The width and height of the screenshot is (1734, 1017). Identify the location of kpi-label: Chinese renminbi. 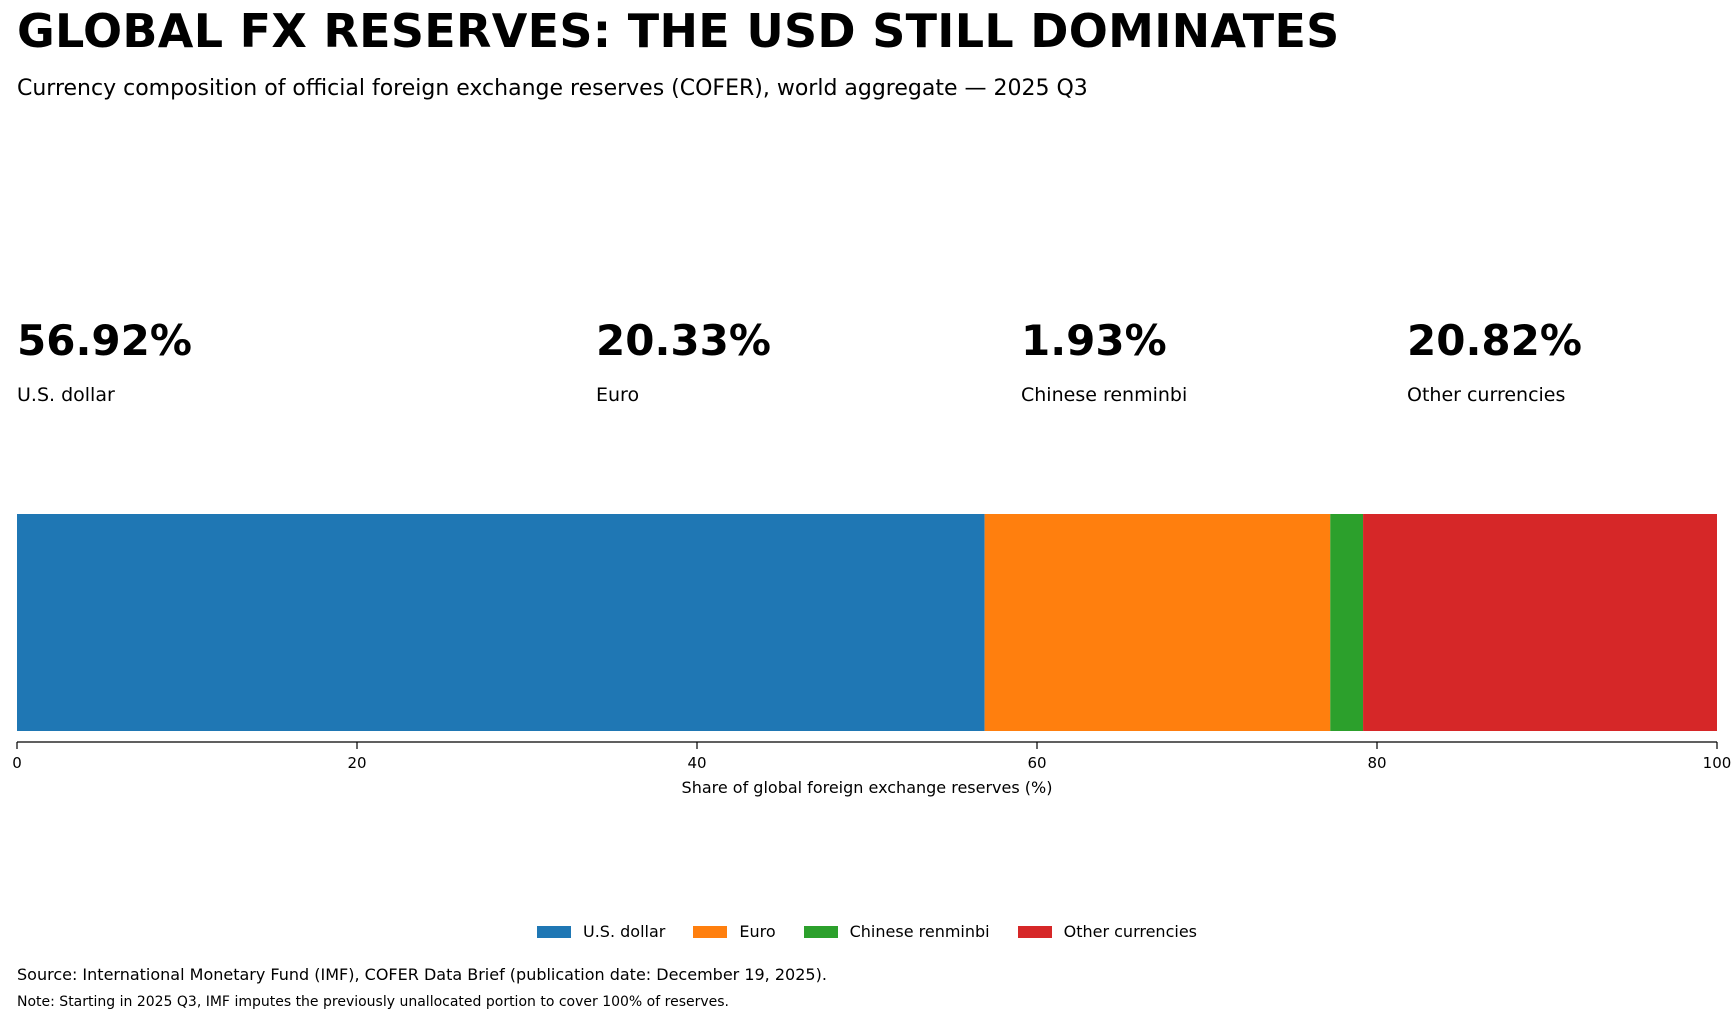
(1104, 395).